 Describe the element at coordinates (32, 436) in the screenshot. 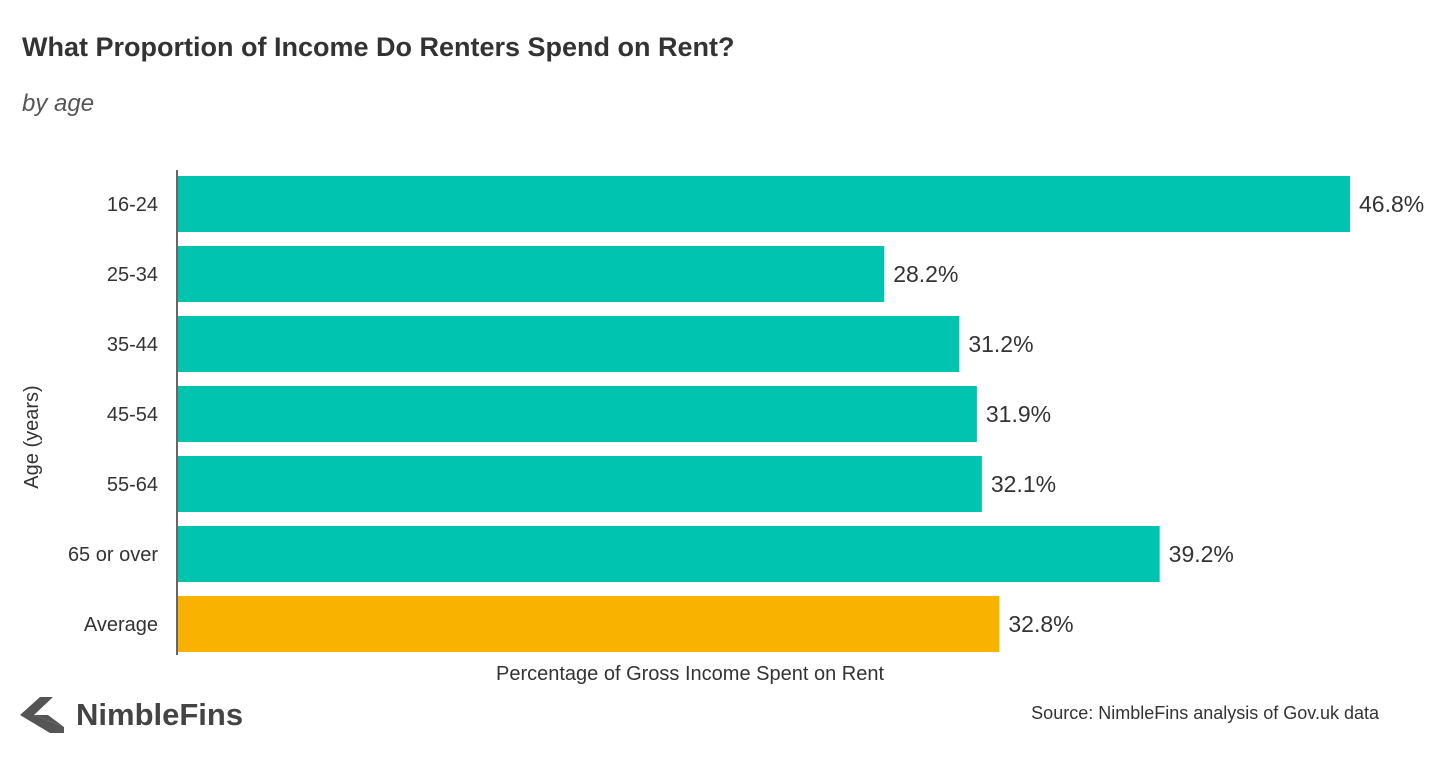

I see `y-axis-title: Age (years)` at that location.